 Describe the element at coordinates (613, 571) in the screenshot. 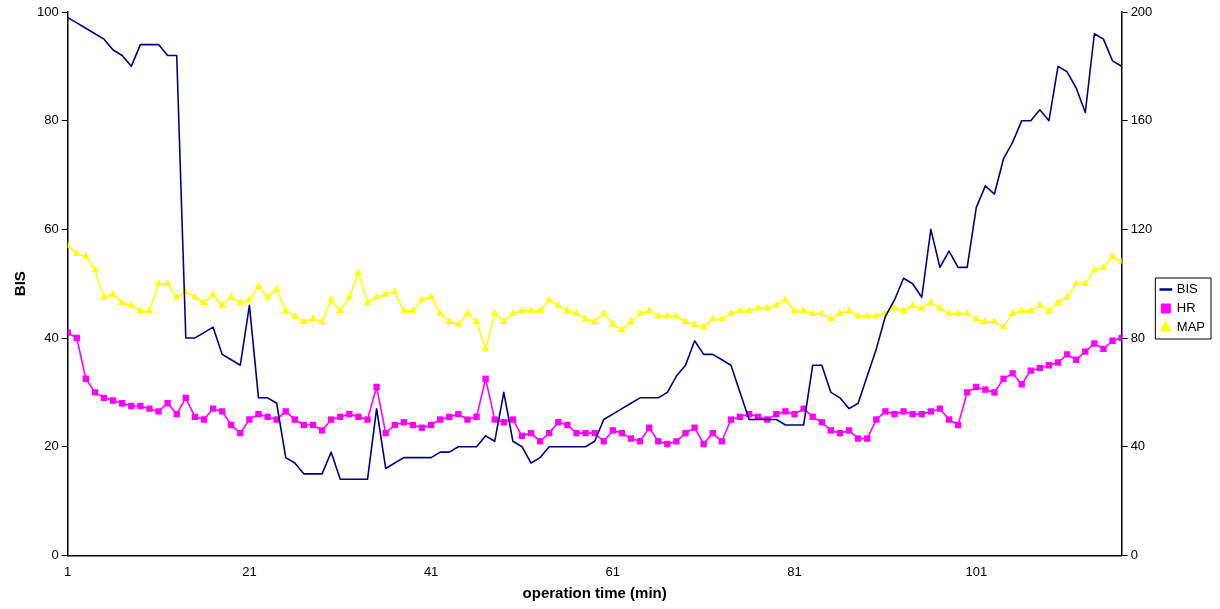

I see `x-tick-label: 61` at that location.